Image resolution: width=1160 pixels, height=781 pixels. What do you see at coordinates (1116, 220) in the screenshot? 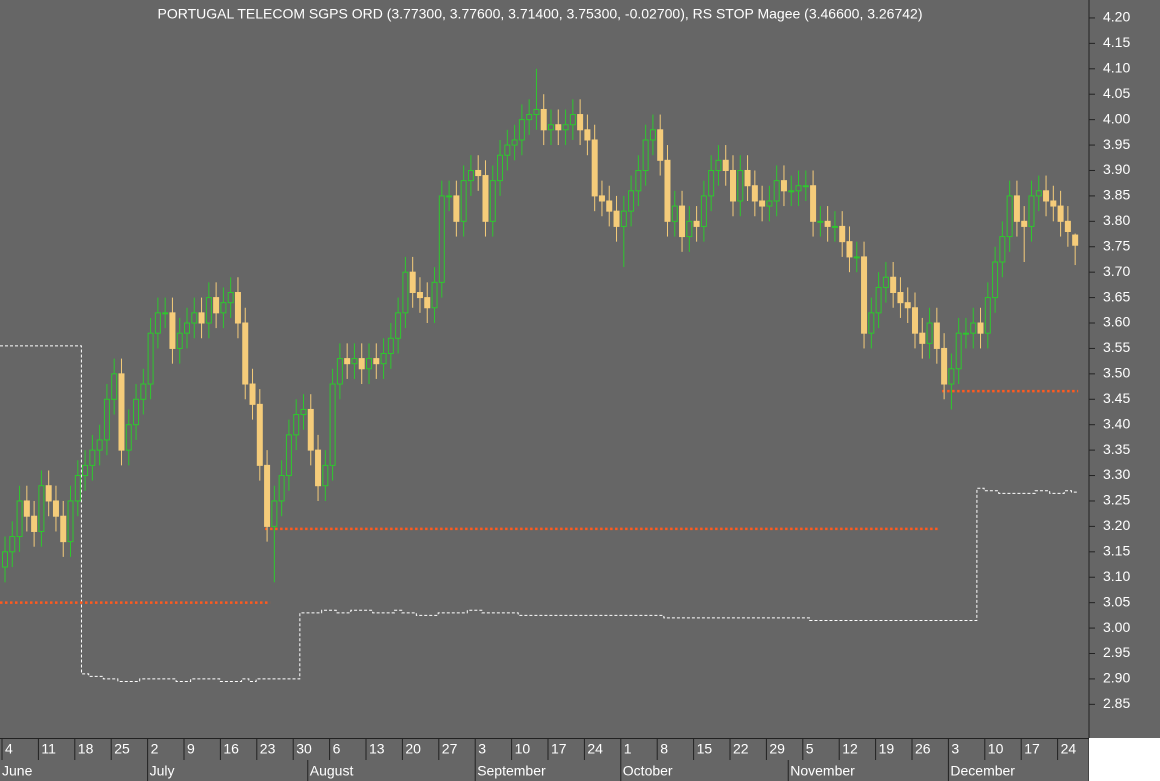
I see `y-tick-label: 3.80` at bounding box center [1116, 220].